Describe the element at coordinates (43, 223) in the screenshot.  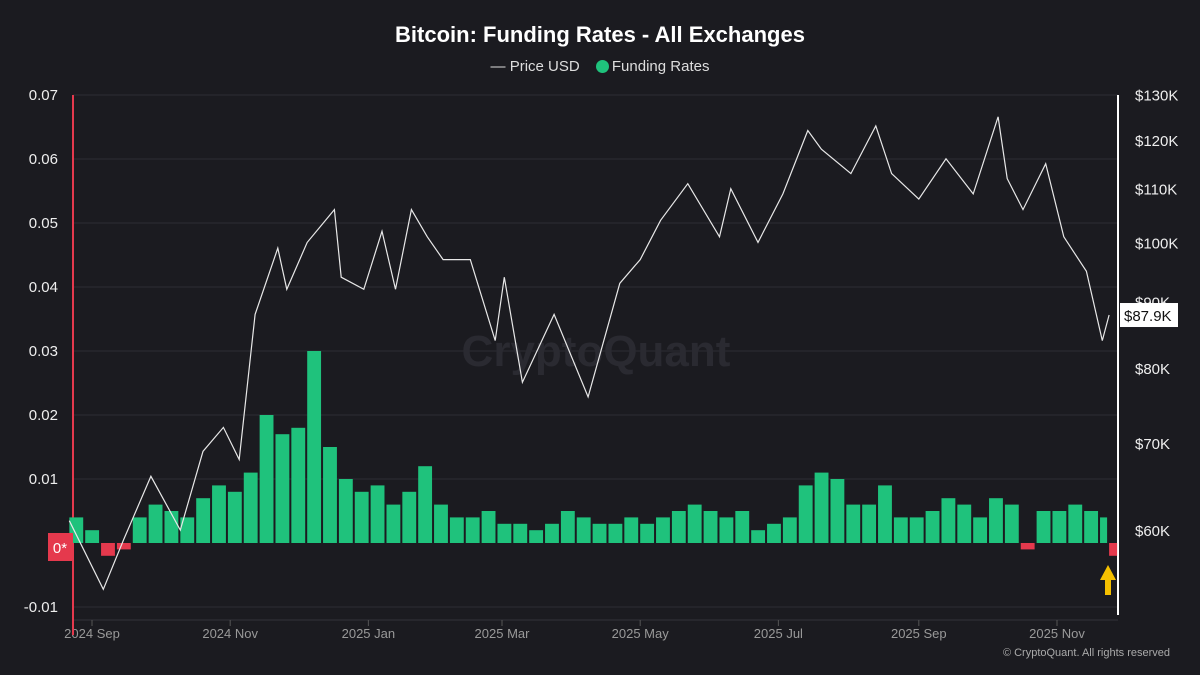
I see `left-tick-label: 0.05` at that location.